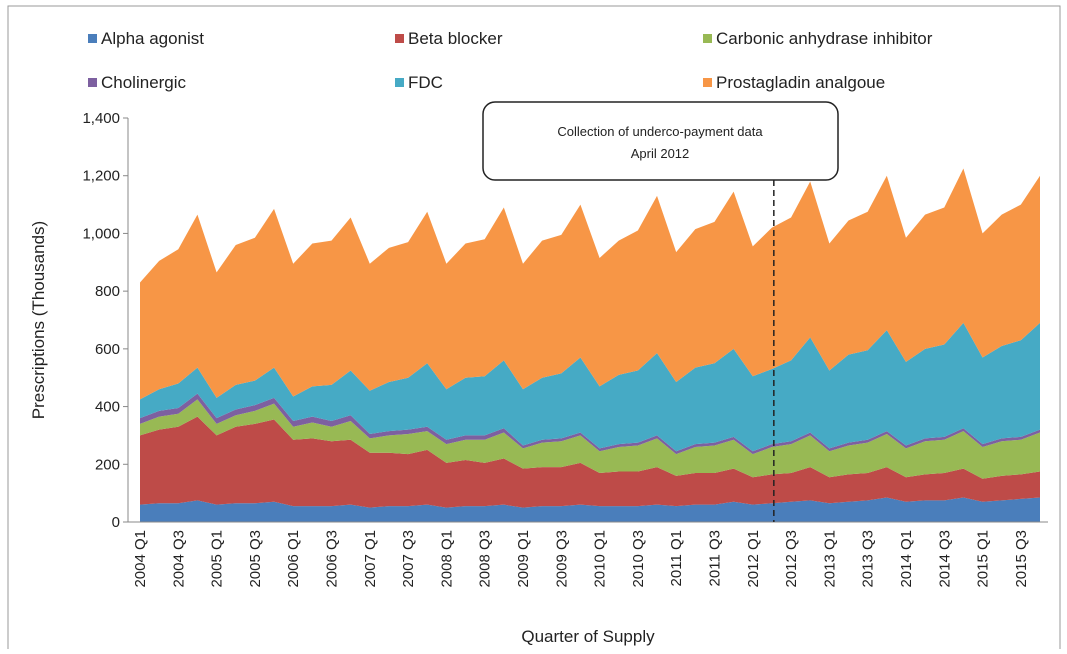  I want to click on x-tick-label: 2005 Q1, so click(217, 559).